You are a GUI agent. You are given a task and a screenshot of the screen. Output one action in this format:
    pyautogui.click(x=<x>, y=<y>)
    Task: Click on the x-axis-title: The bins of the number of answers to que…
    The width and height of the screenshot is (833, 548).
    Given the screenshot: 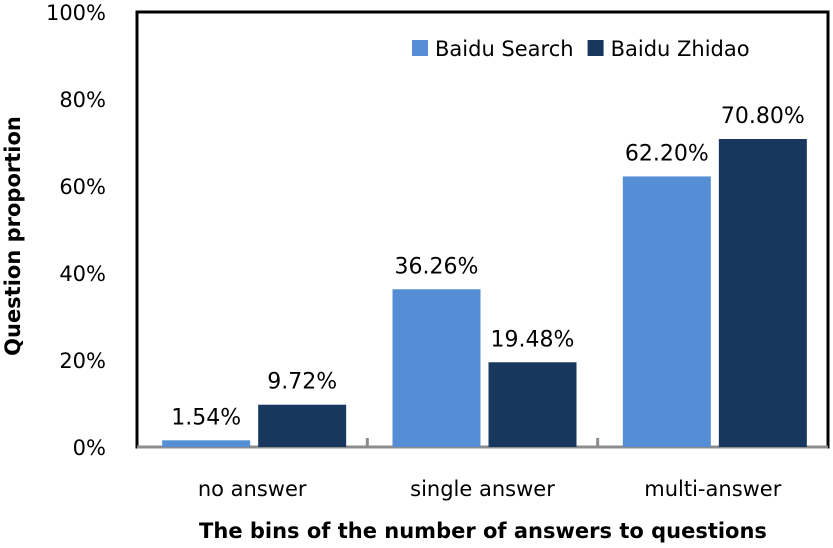 What is the action you would take?
    pyautogui.click(x=483, y=531)
    